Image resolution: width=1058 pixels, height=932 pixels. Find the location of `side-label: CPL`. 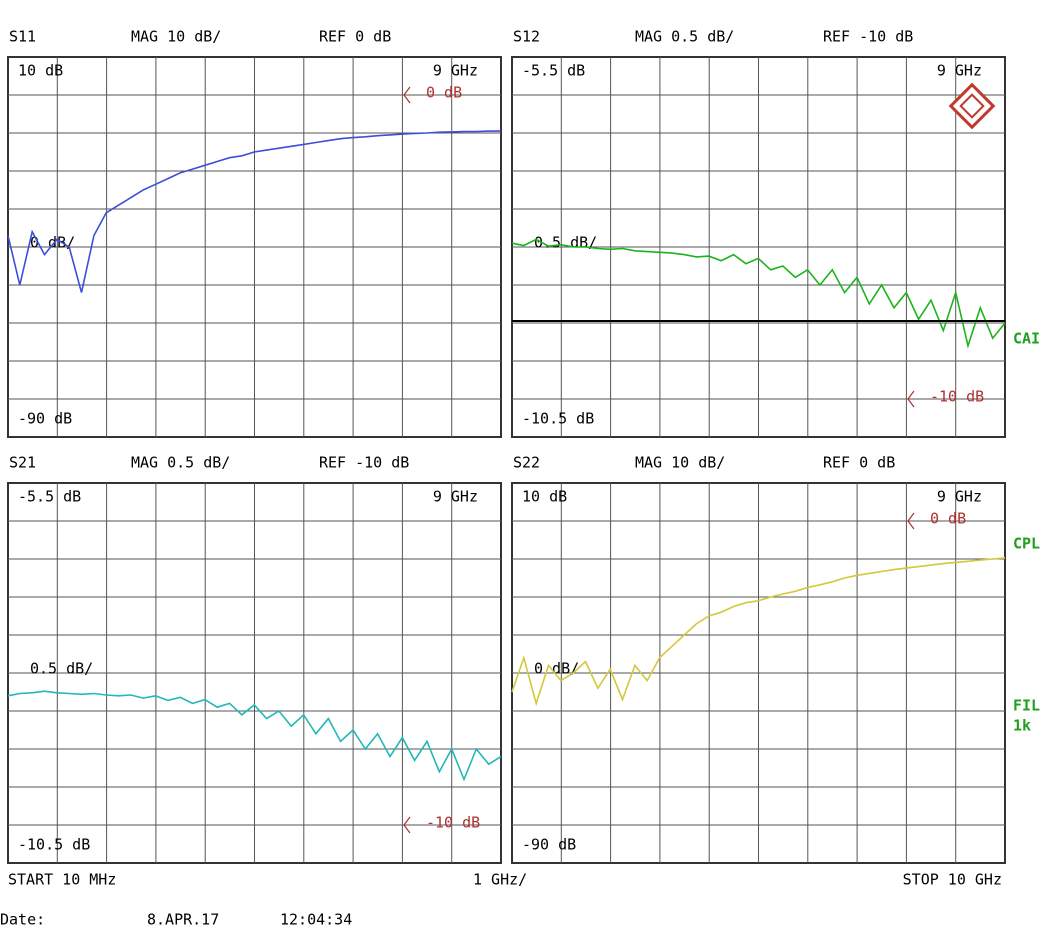

side-label: CPL is located at coordinates (1026, 544).